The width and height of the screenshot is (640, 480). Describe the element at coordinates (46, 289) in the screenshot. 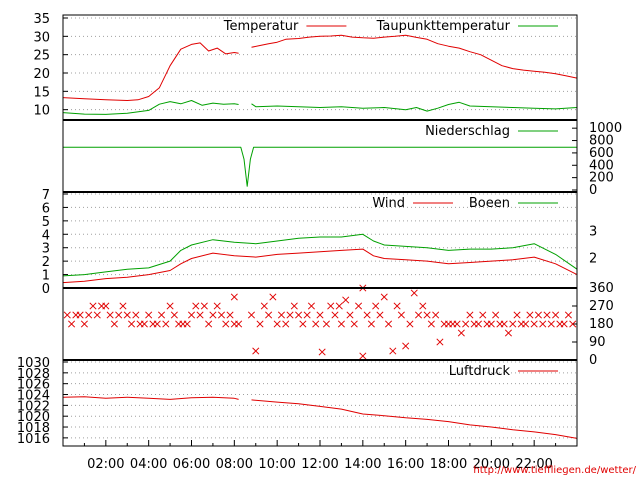

I see `wind-y-tick-label: 0` at that location.